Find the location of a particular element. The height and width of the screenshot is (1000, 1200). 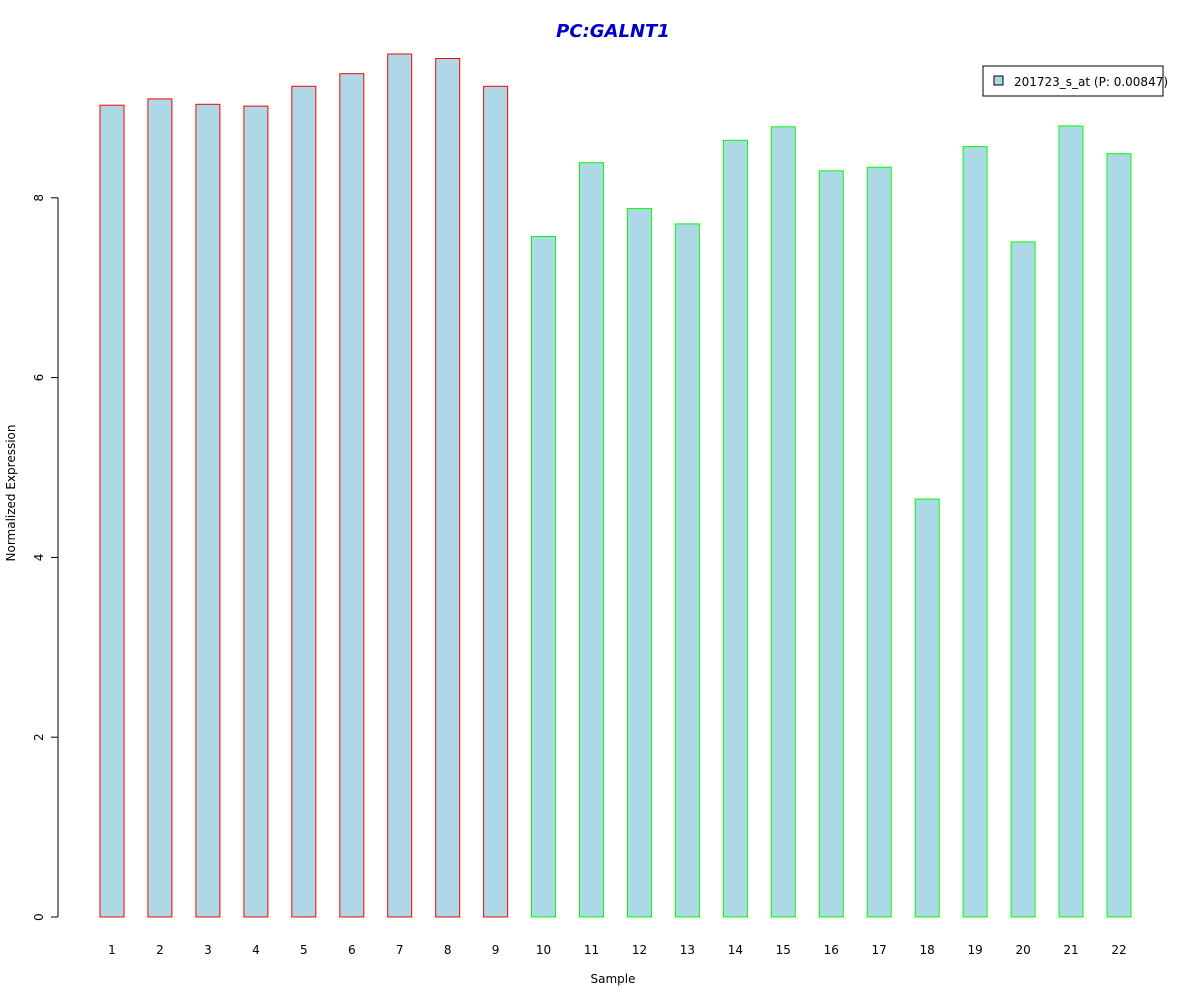

x-tick-label: 11 is located at coordinates (591, 950).